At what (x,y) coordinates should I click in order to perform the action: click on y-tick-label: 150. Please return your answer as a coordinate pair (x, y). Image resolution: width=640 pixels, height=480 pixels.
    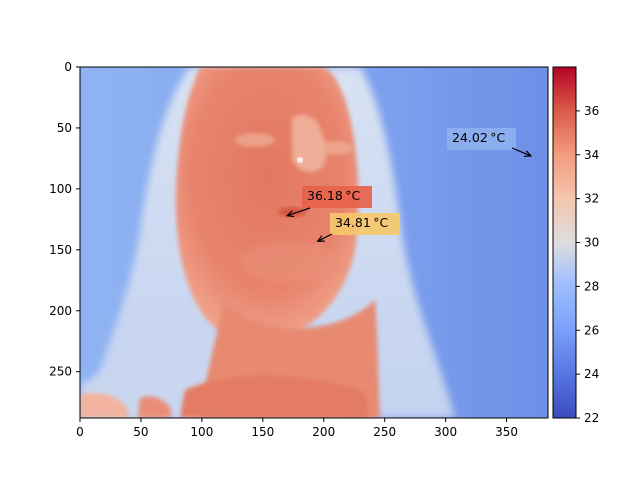
    Looking at the image, I should click on (60, 250).